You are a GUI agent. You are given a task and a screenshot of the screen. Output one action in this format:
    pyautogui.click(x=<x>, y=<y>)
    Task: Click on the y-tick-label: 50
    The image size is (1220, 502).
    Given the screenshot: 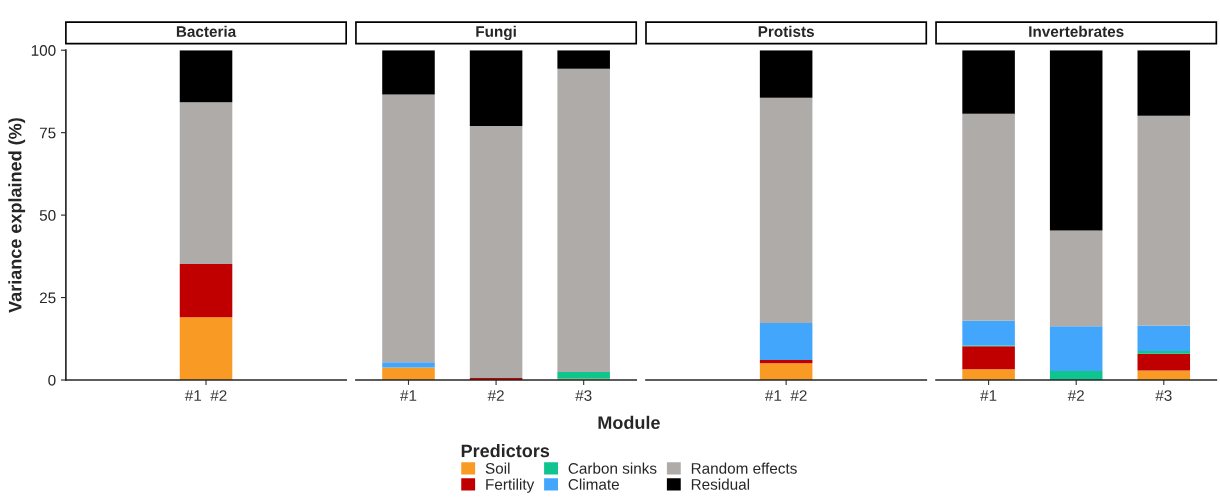 What is the action you would take?
    pyautogui.click(x=47, y=215)
    